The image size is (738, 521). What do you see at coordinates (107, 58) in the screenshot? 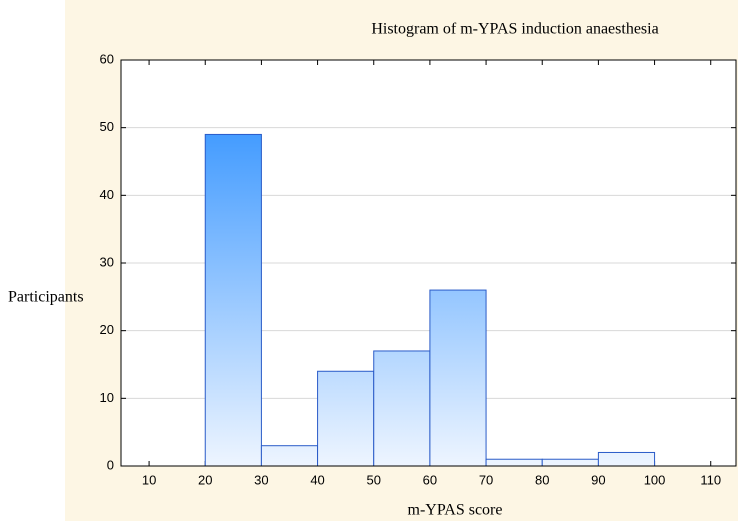
I see `y-tick-label: 60` at bounding box center [107, 58].